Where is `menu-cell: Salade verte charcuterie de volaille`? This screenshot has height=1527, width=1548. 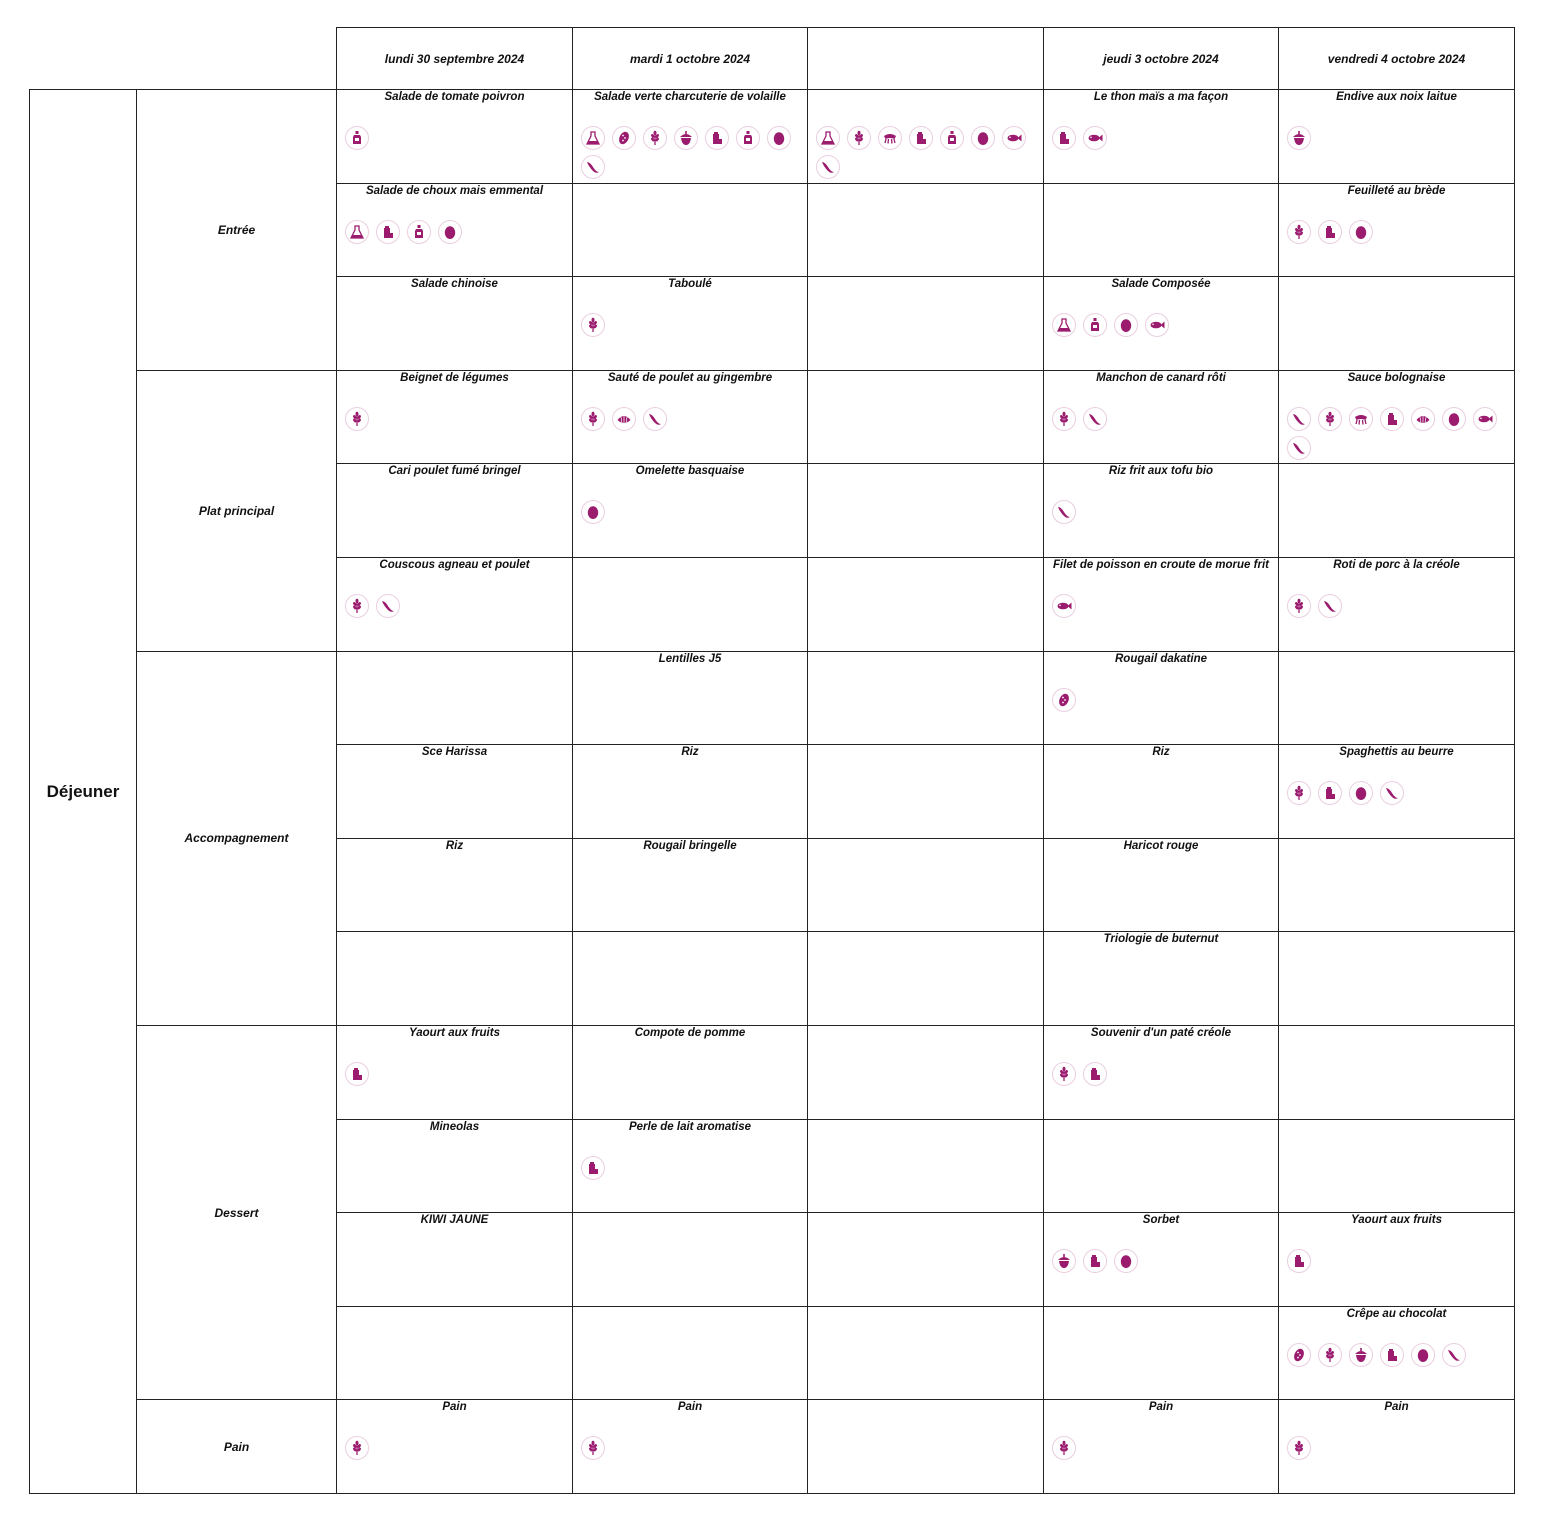 menu-cell: Salade verte charcuterie de volaille is located at coordinates (690, 136).